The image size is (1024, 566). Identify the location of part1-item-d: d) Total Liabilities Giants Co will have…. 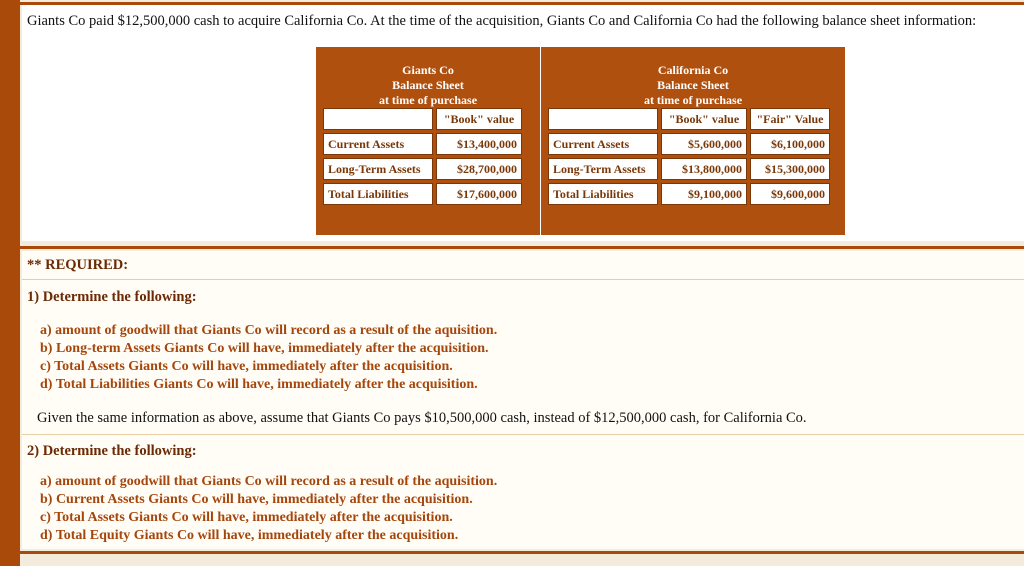
(259, 384).